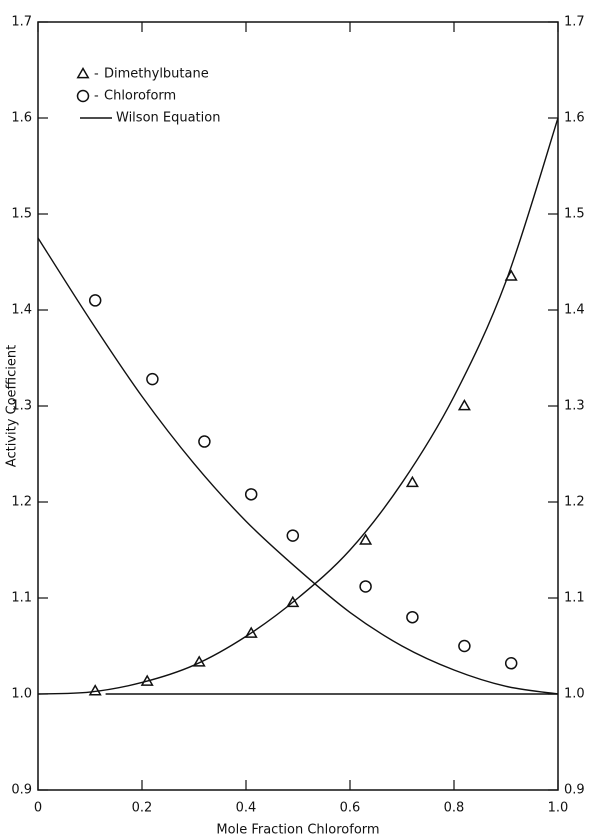 The width and height of the screenshot is (599, 840). I want to click on y-tick-label: 1.6, so click(21, 118).